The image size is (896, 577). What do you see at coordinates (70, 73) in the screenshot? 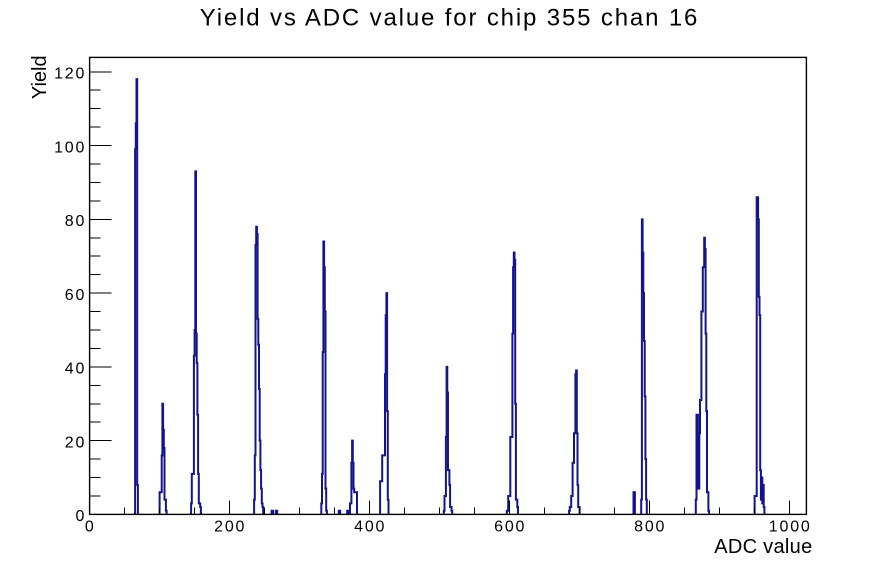
I see `svg-text: 120` at bounding box center [70, 73].